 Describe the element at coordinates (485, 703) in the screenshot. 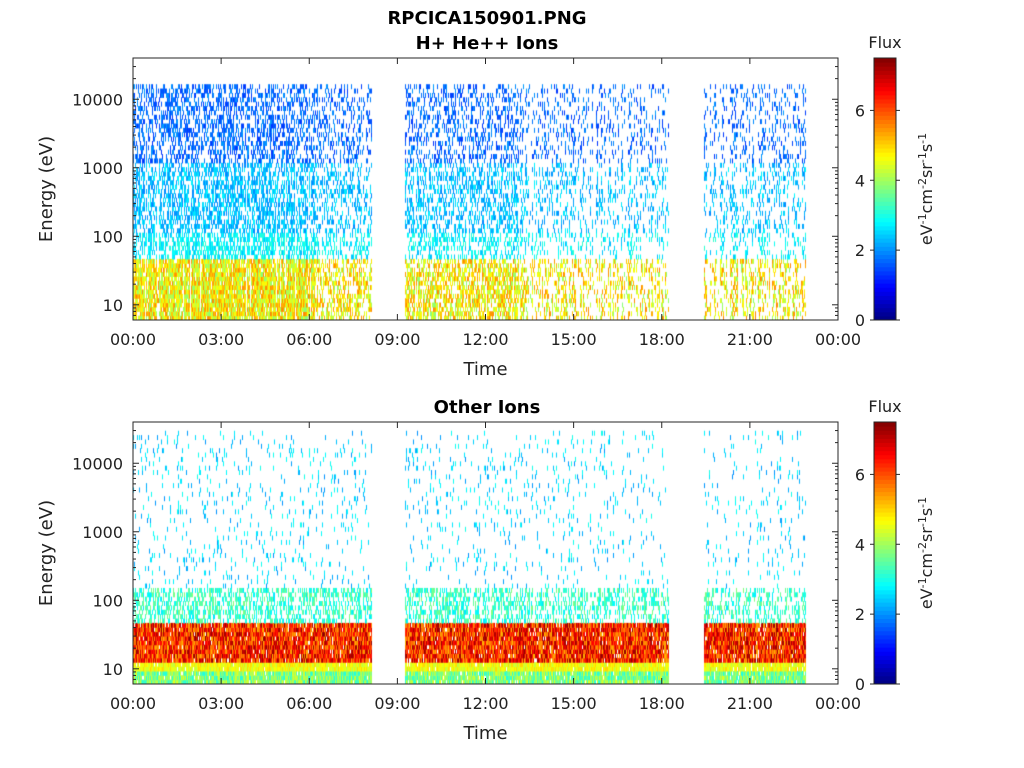

I see `x-tick-label: 12:00` at that location.